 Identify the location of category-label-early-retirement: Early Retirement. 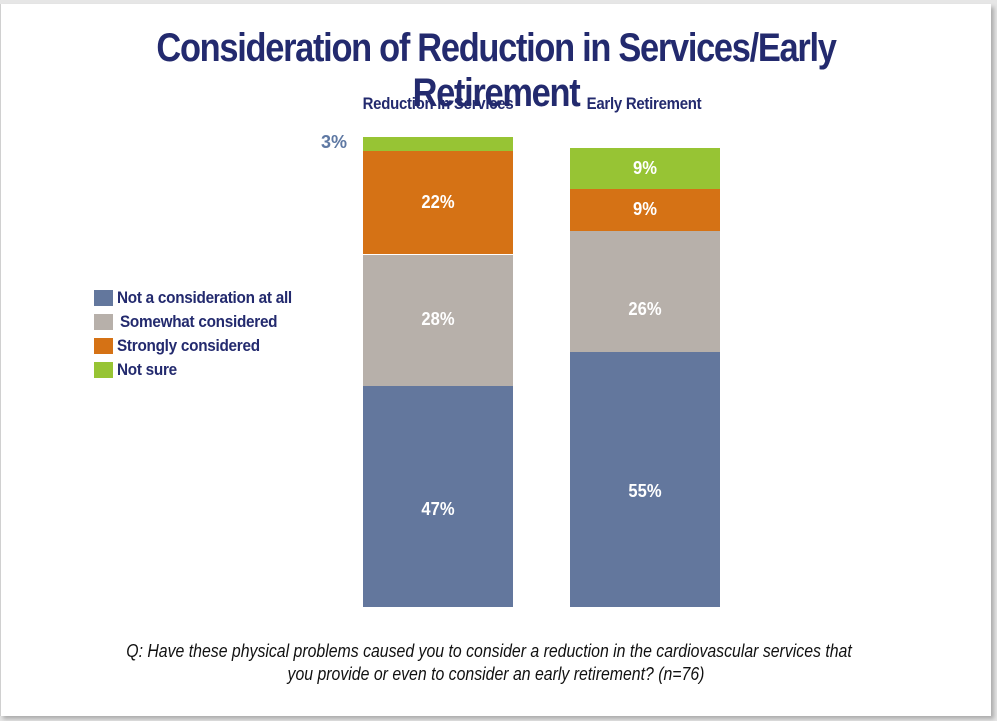
(644, 103).